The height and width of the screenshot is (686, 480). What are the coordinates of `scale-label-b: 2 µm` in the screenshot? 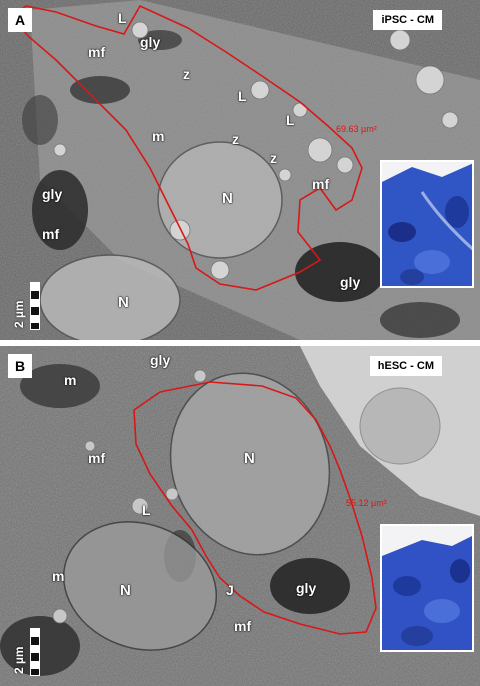 It's located at (19, 660).